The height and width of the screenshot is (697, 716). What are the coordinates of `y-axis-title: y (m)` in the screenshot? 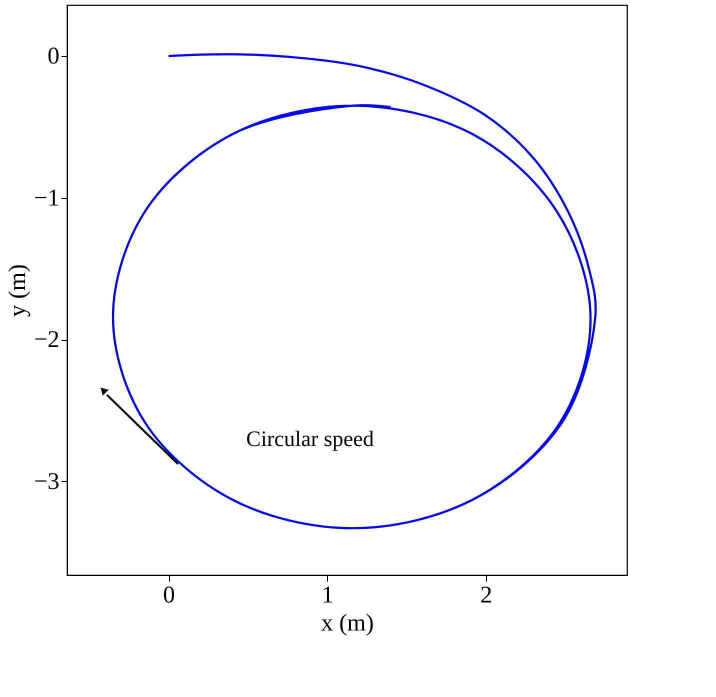 It's located at (17, 290).